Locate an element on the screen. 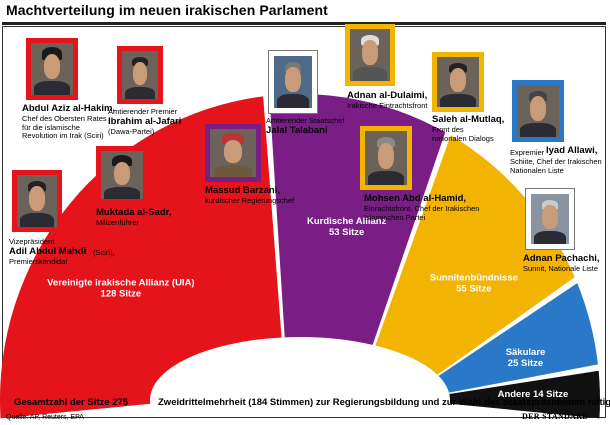 The width and height of the screenshot is (610, 425). name-talabani: Jalal Talabani is located at coordinates (297, 130).